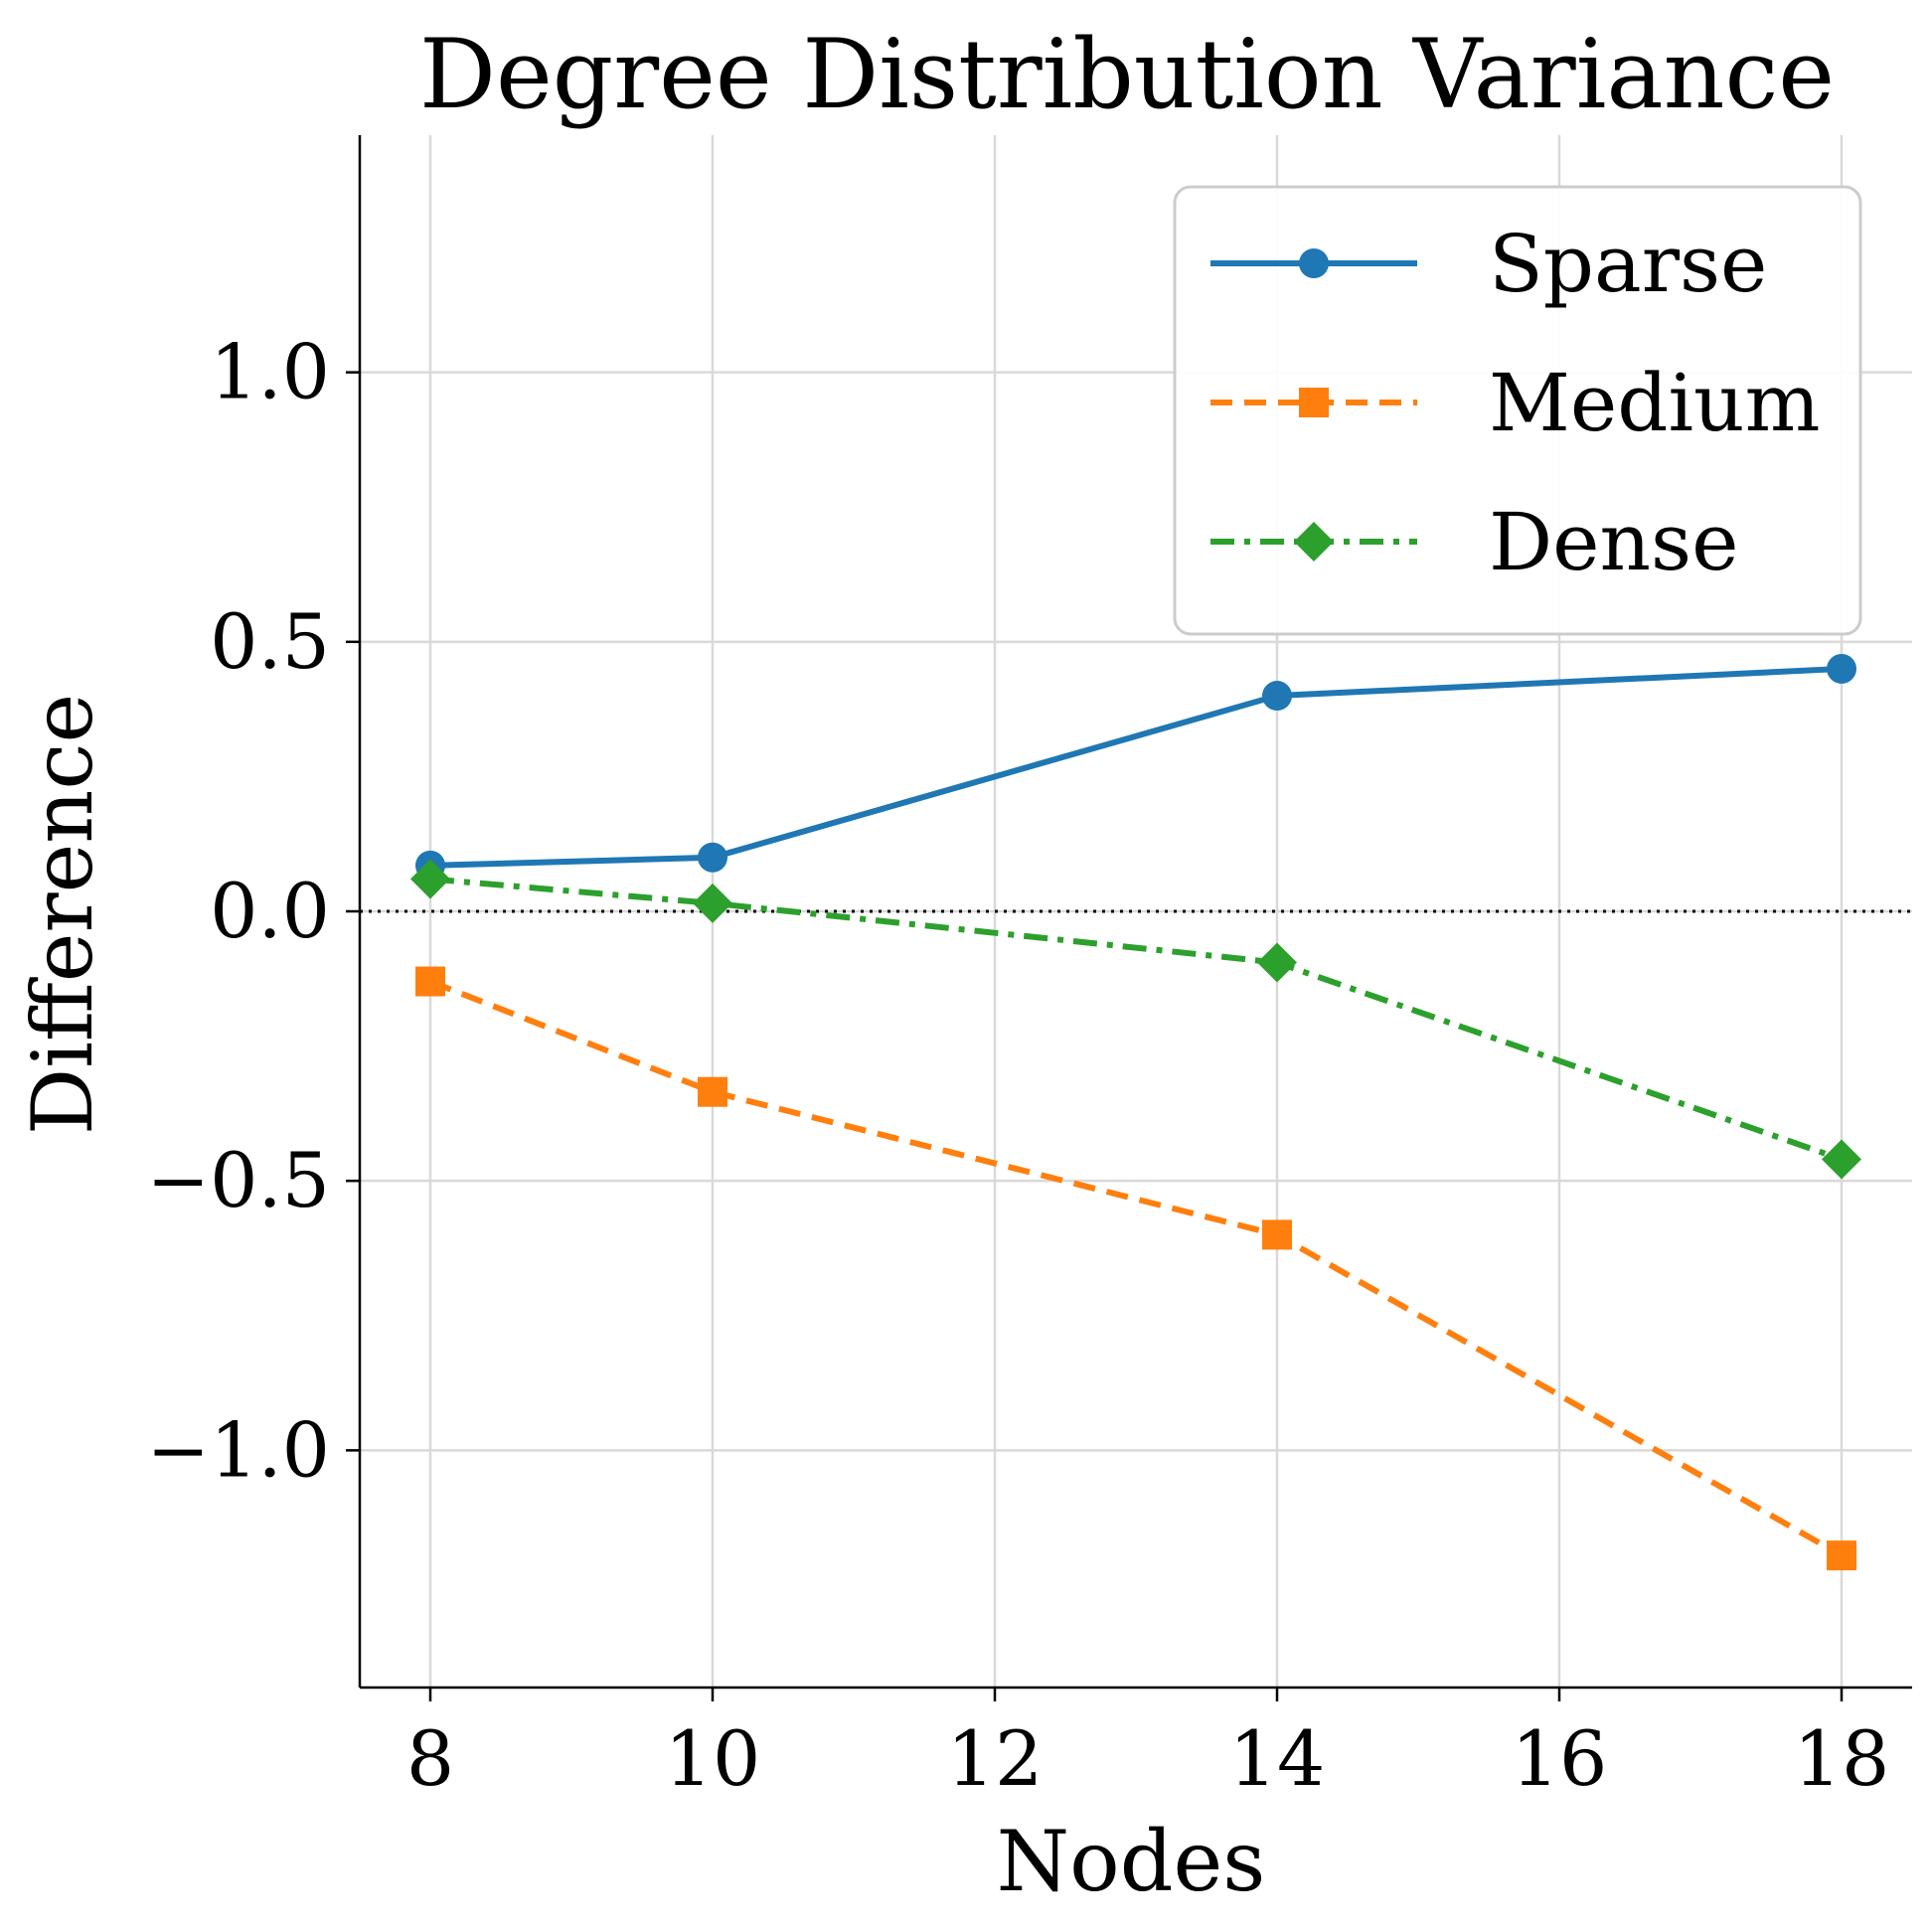  I want to click on y-axis-label: Difference, so click(62, 914).